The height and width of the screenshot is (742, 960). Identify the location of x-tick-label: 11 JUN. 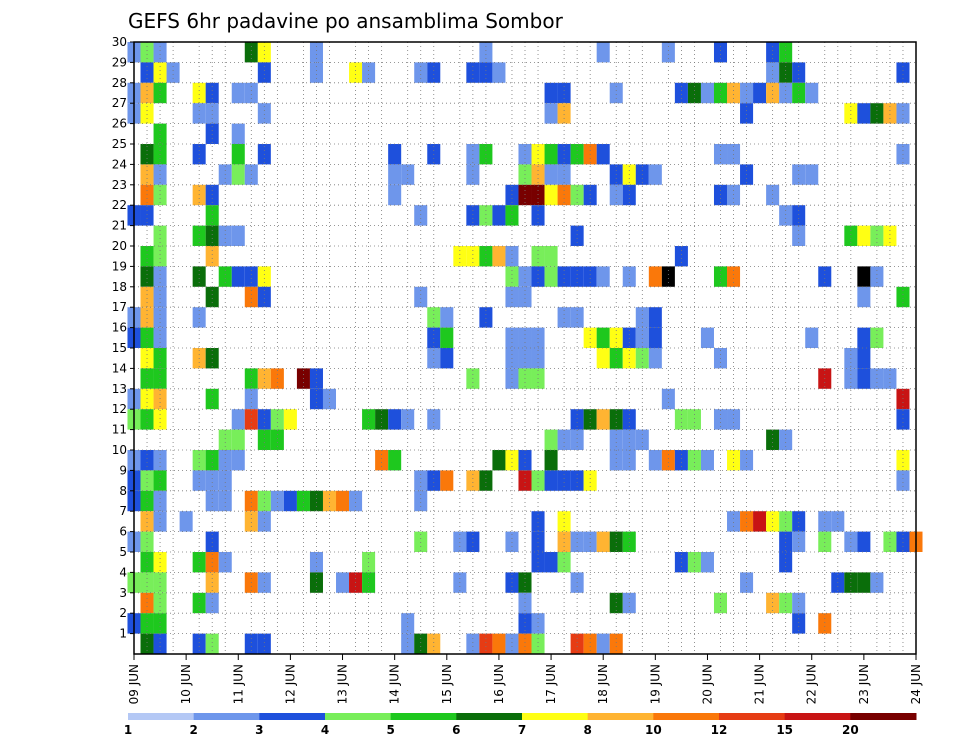
(238, 684).